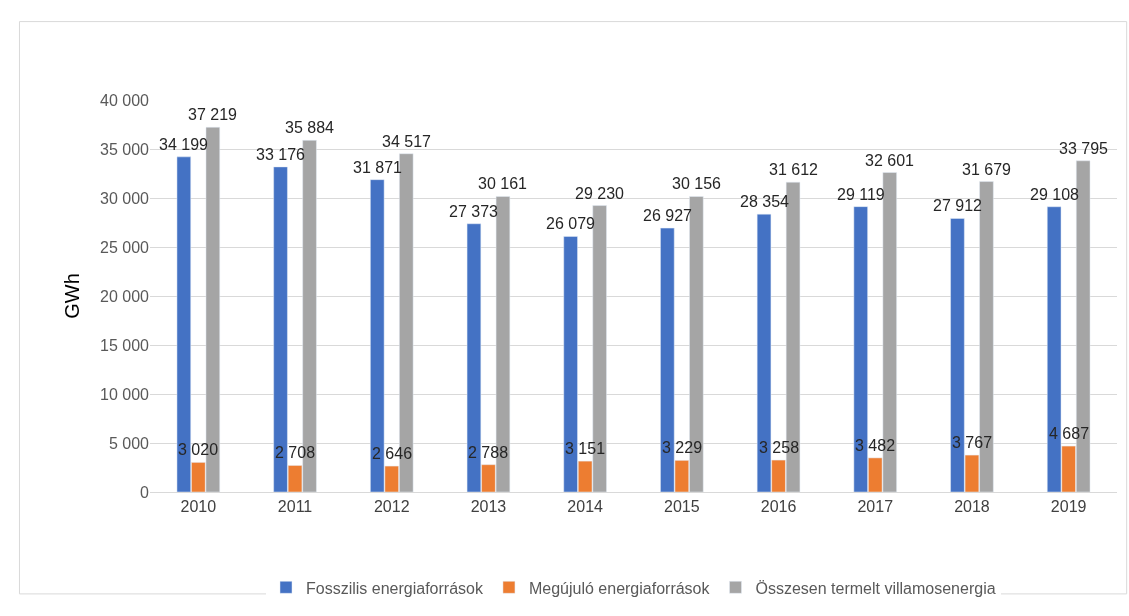  Describe the element at coordinates (474, 211) in the screenshot. I see `data-label: 27 373` at that location.